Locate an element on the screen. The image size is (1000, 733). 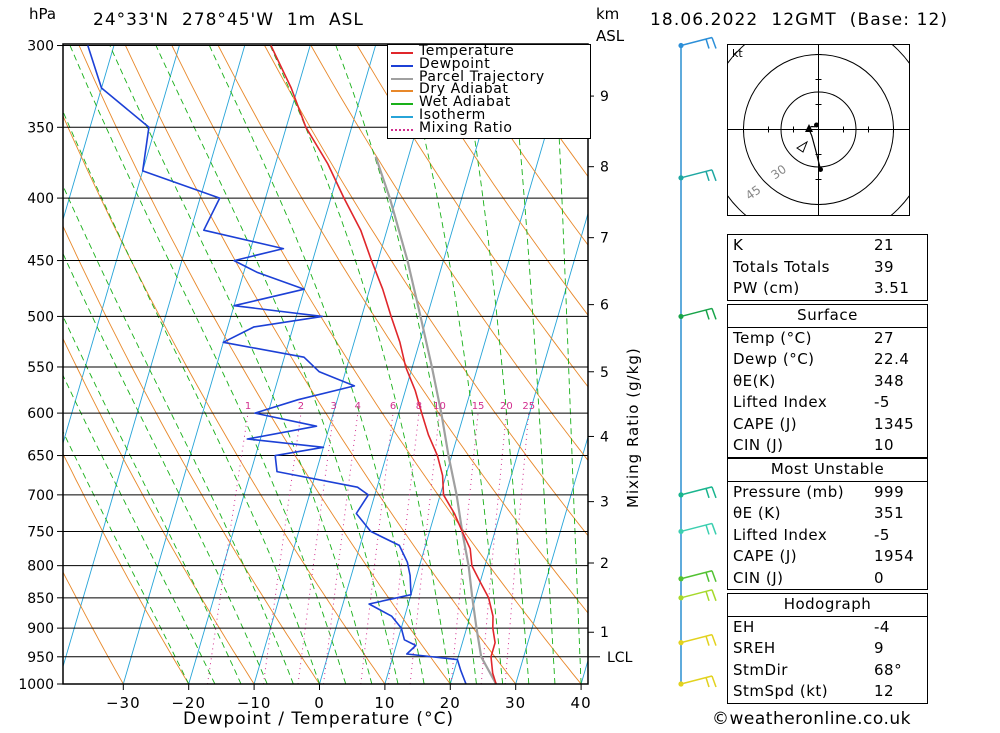
legend-label: Dry Adiabat is located at coordinates (464, 89).